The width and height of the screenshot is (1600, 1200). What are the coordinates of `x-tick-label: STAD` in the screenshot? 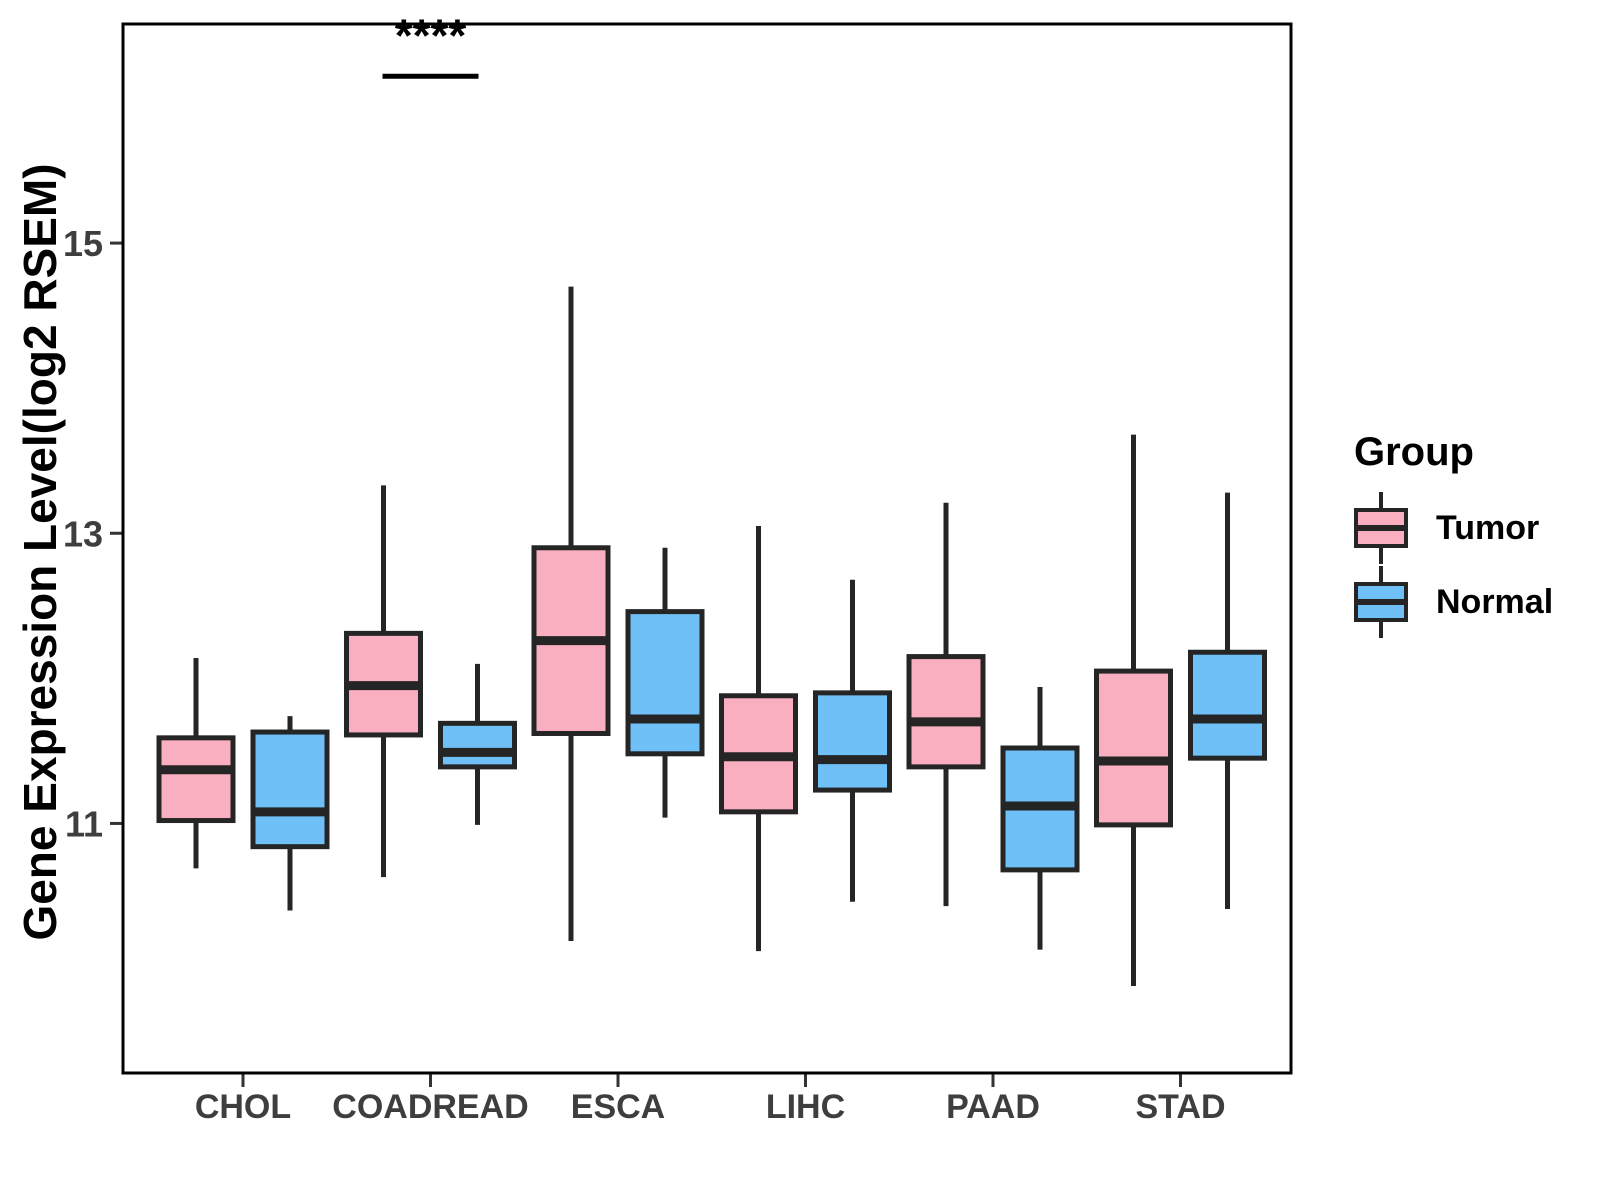 It's located at (1180, 1107).